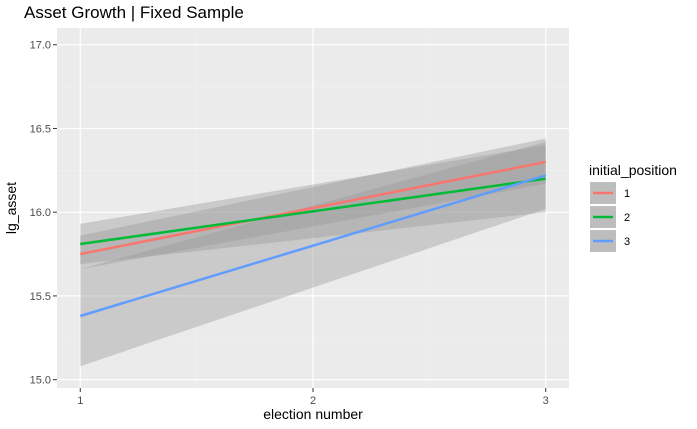  What do you see at coordinates (40, 213) in the screenshot?
I see `y-tick-label: 16.0` at bounding box center [40, 213].